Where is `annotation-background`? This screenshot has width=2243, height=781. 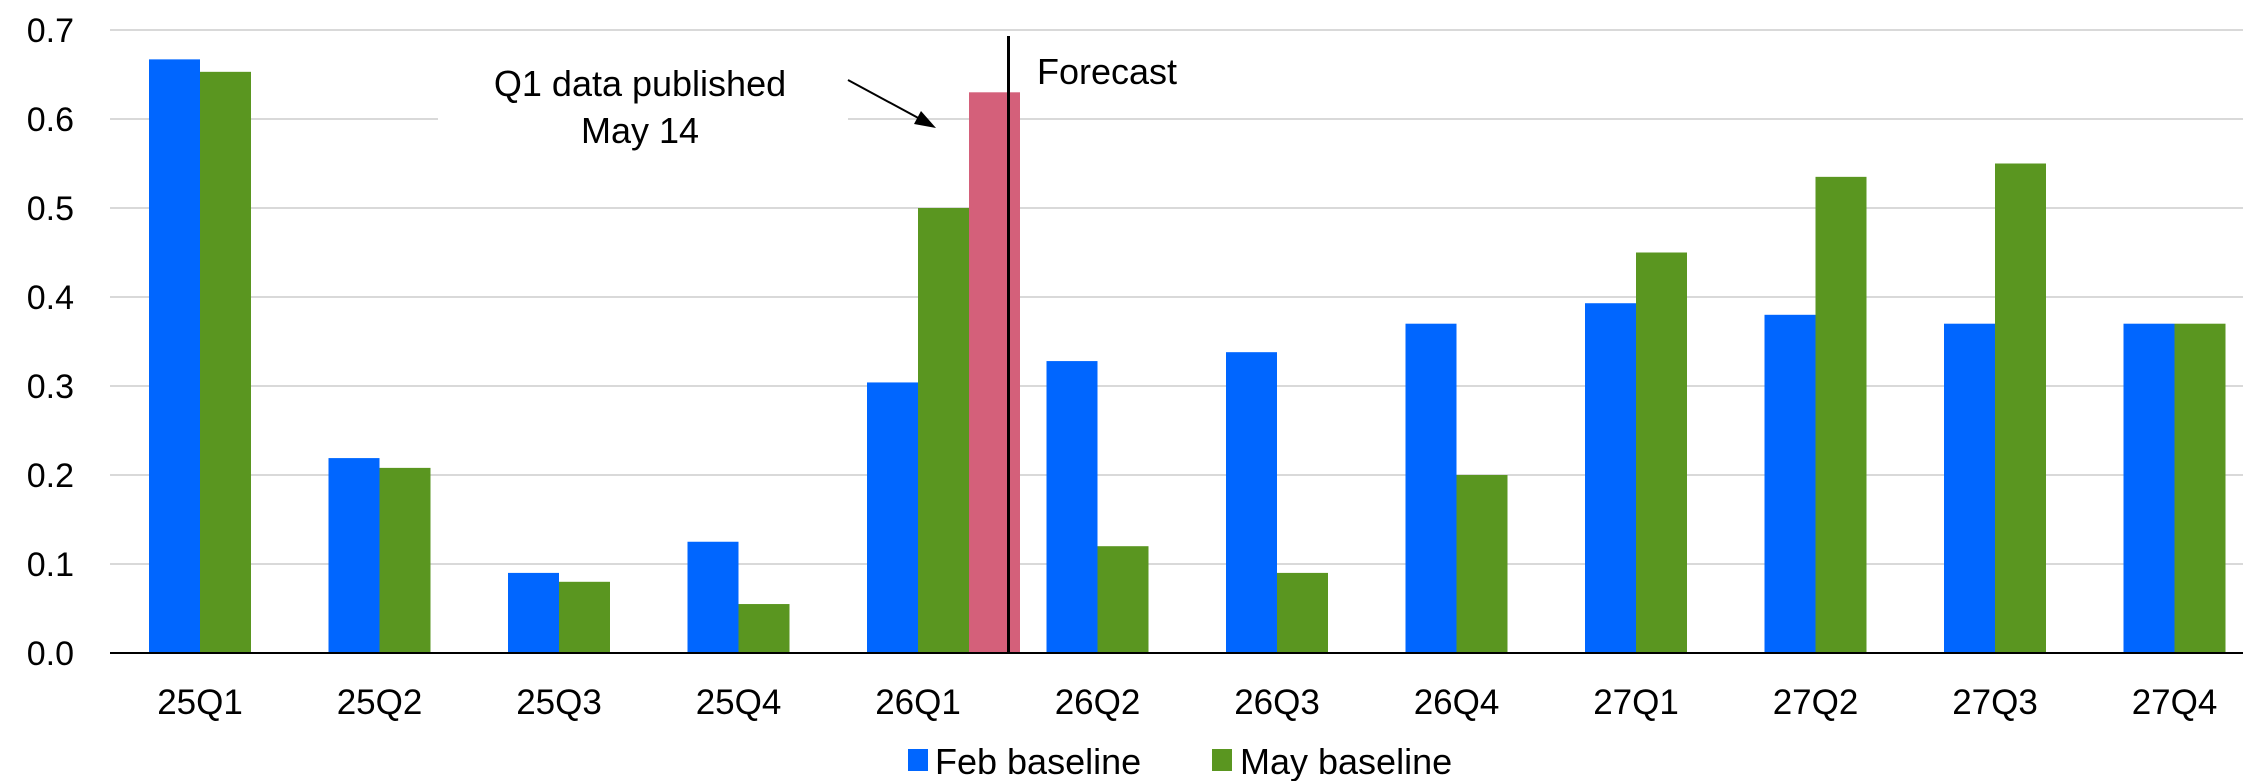
annotation-background is located at coordinates (643, 115).